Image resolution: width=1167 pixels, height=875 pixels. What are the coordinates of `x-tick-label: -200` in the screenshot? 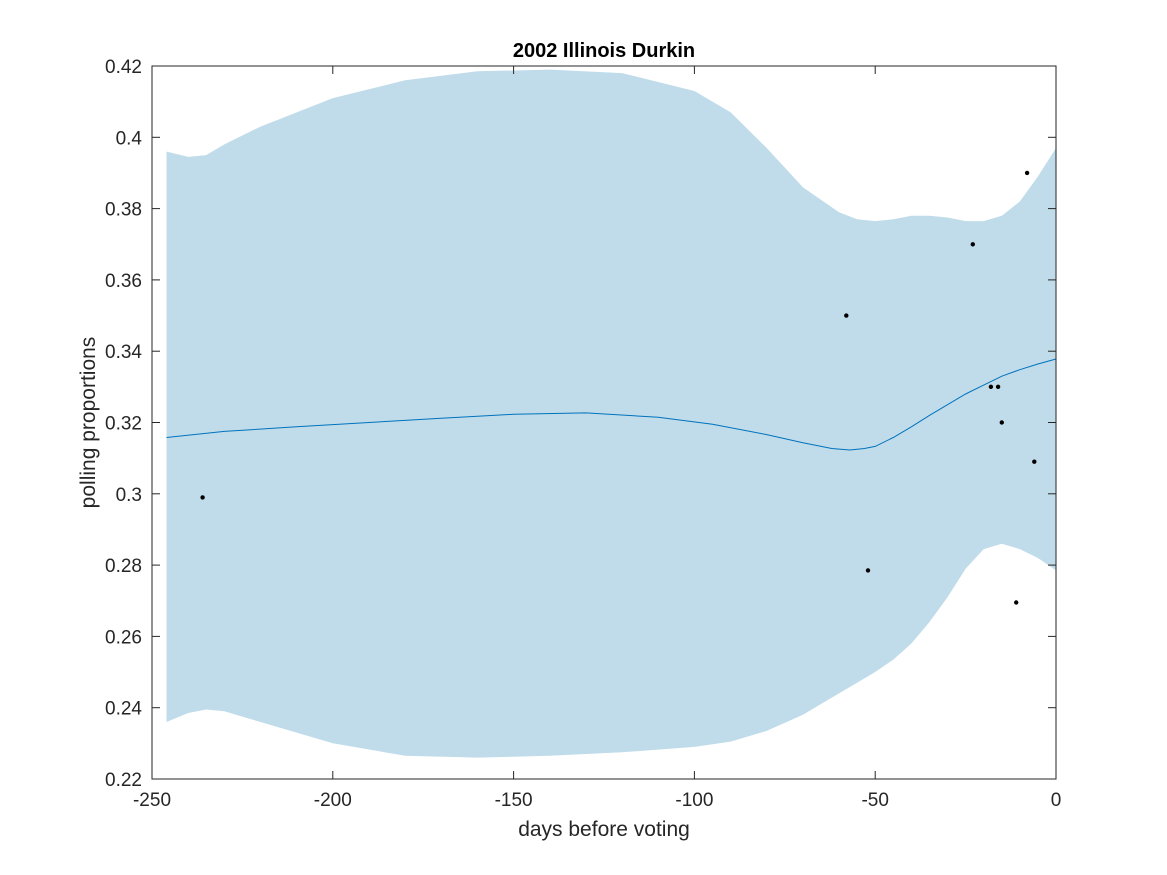 It's located at (333, 800).